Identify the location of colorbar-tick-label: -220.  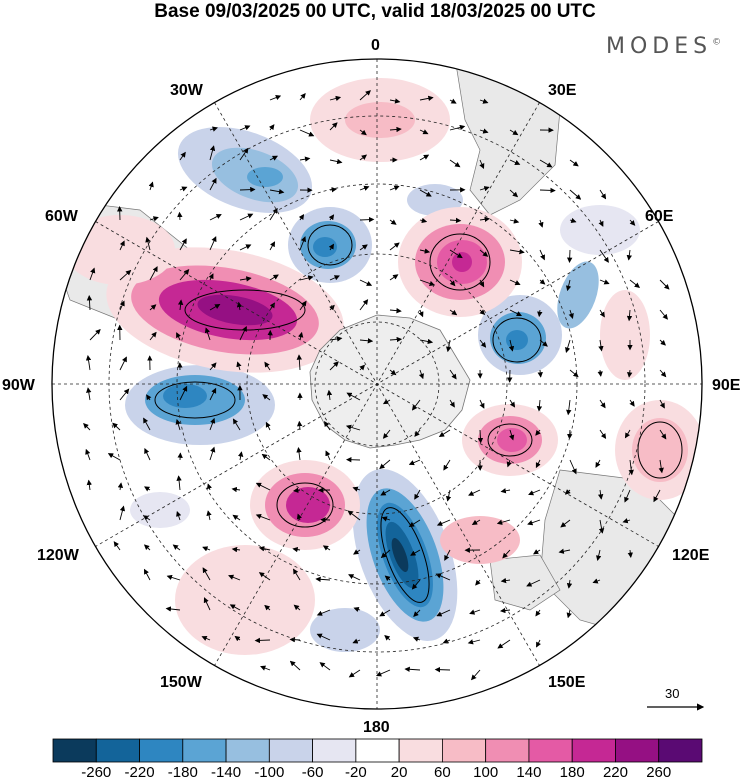
(139, 772).